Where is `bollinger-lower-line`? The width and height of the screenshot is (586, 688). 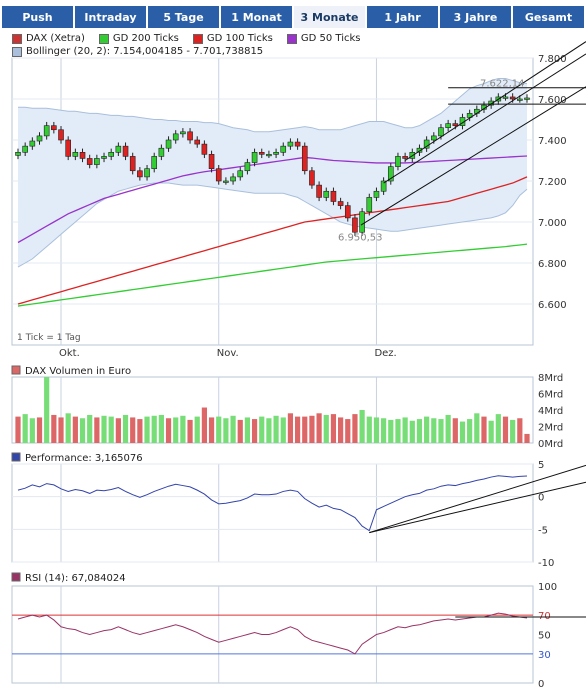
bollinger-lower-line is located at coordinates (272, 225).